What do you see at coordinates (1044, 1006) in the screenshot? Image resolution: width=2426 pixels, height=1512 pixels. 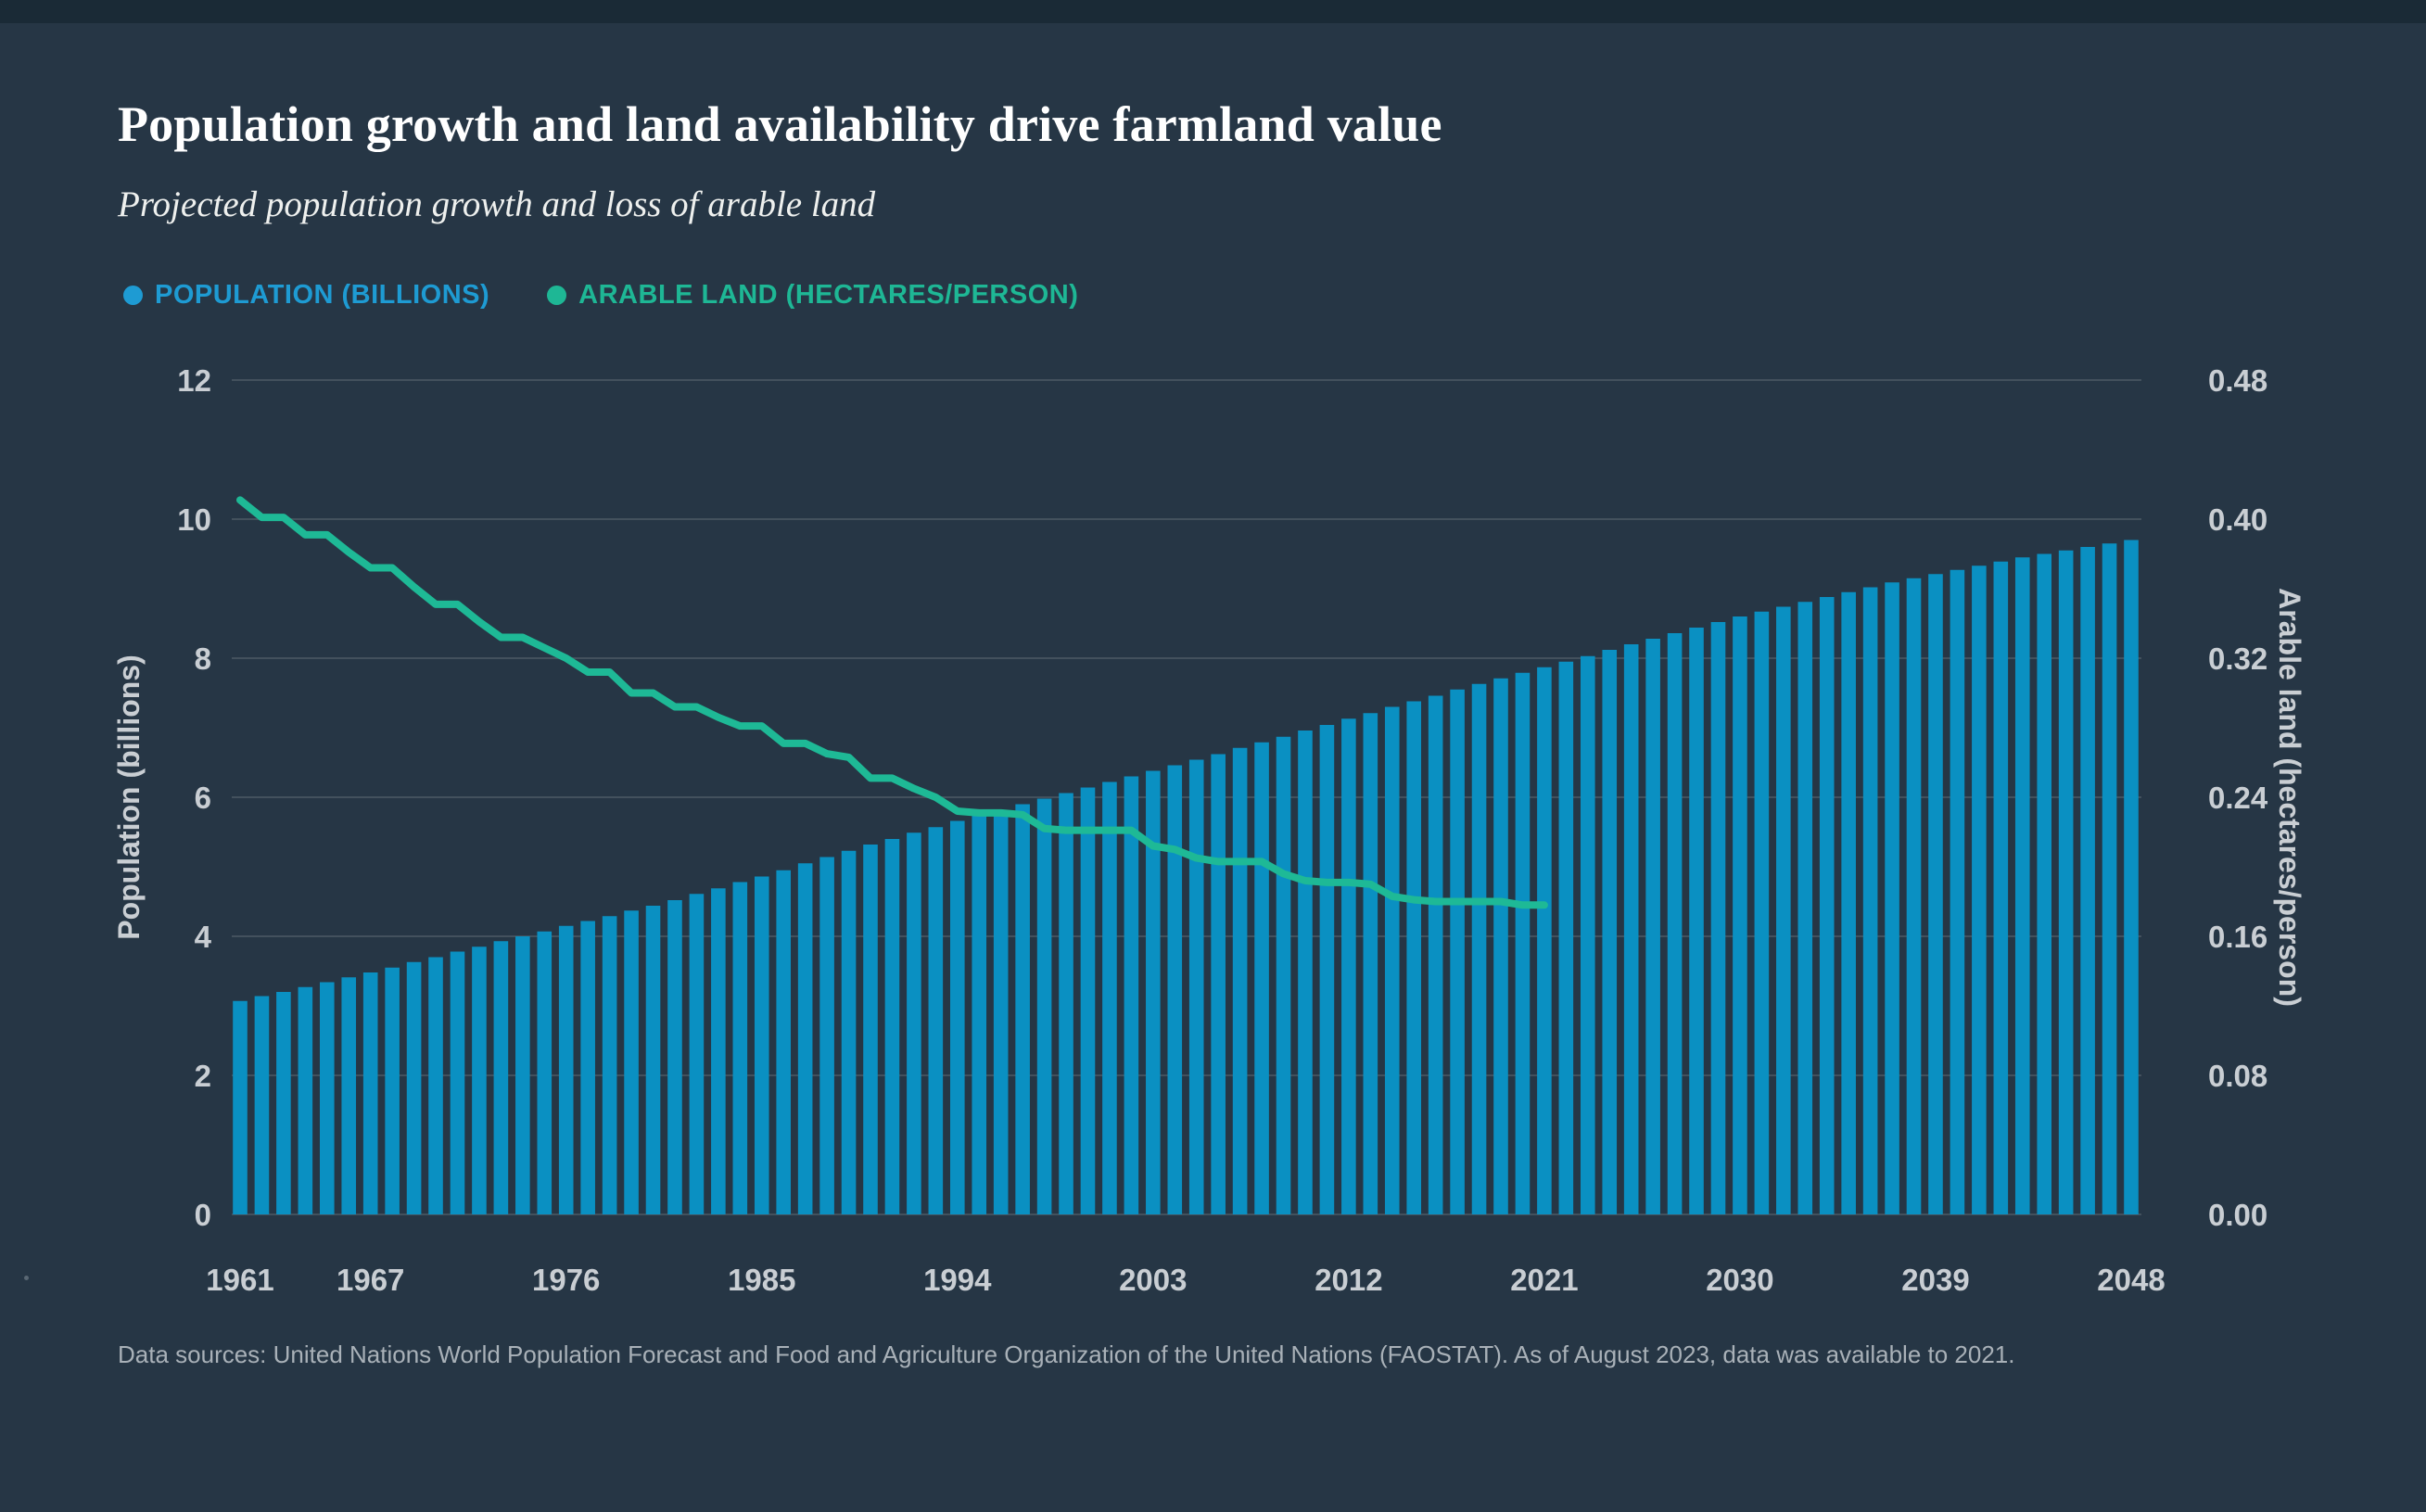 I see `population-bar-1998` at bounding box center [1044, 1006].